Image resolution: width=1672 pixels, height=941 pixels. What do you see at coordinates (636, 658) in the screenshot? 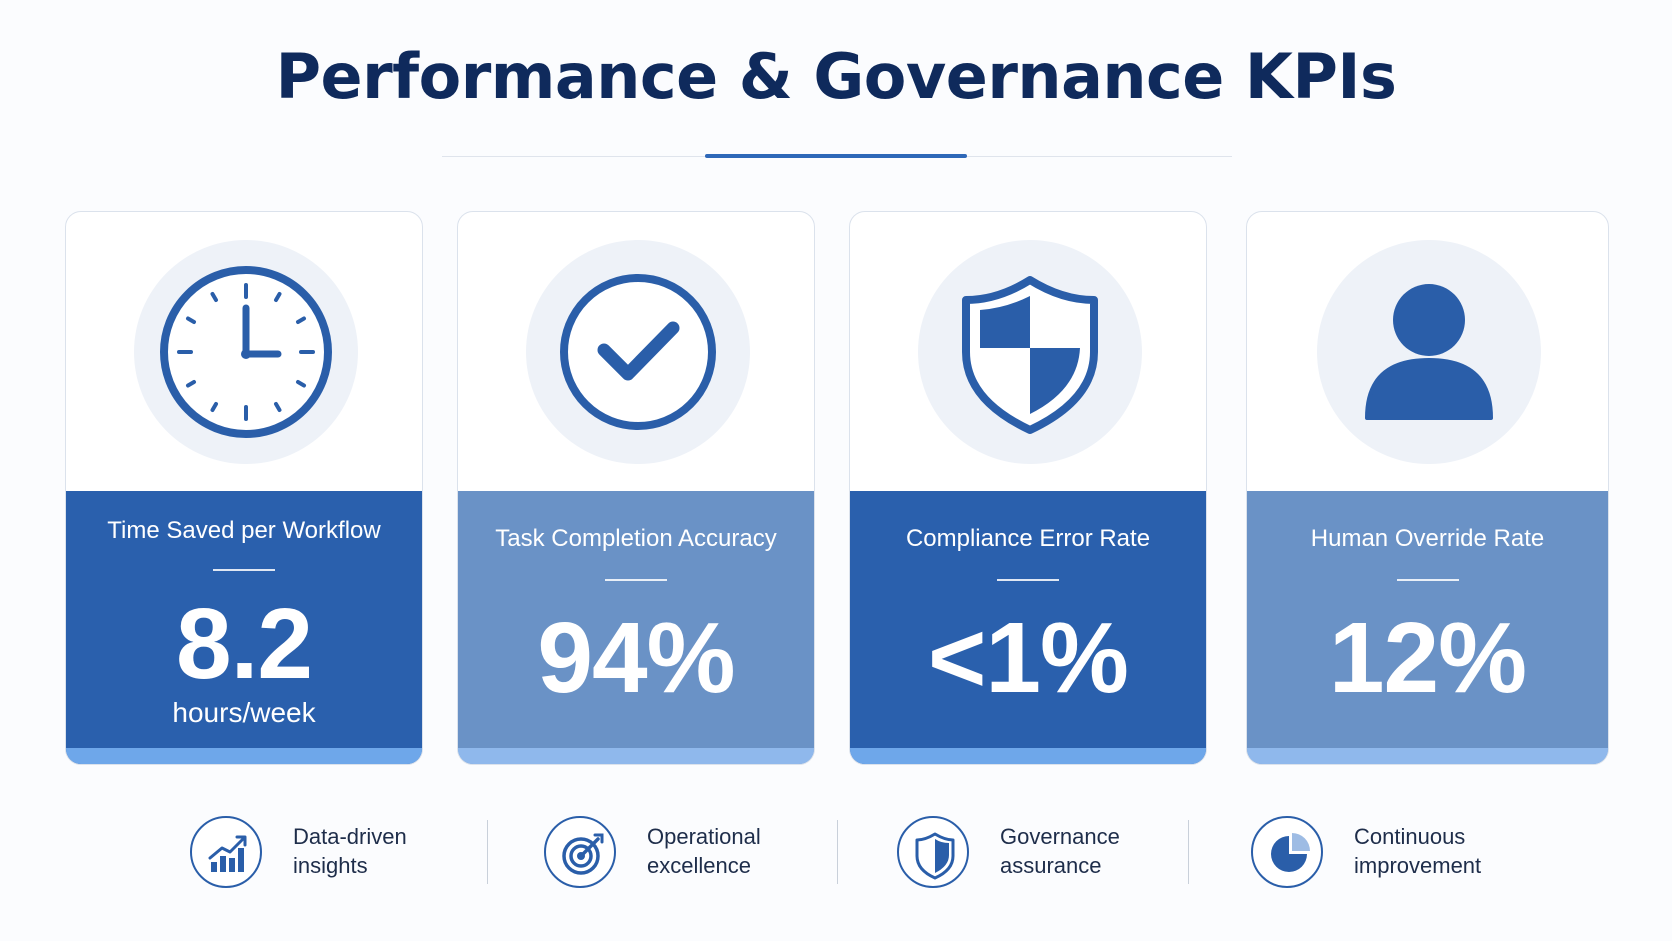
I see `kpi-value: 94%` at bounding box center [636, 658].